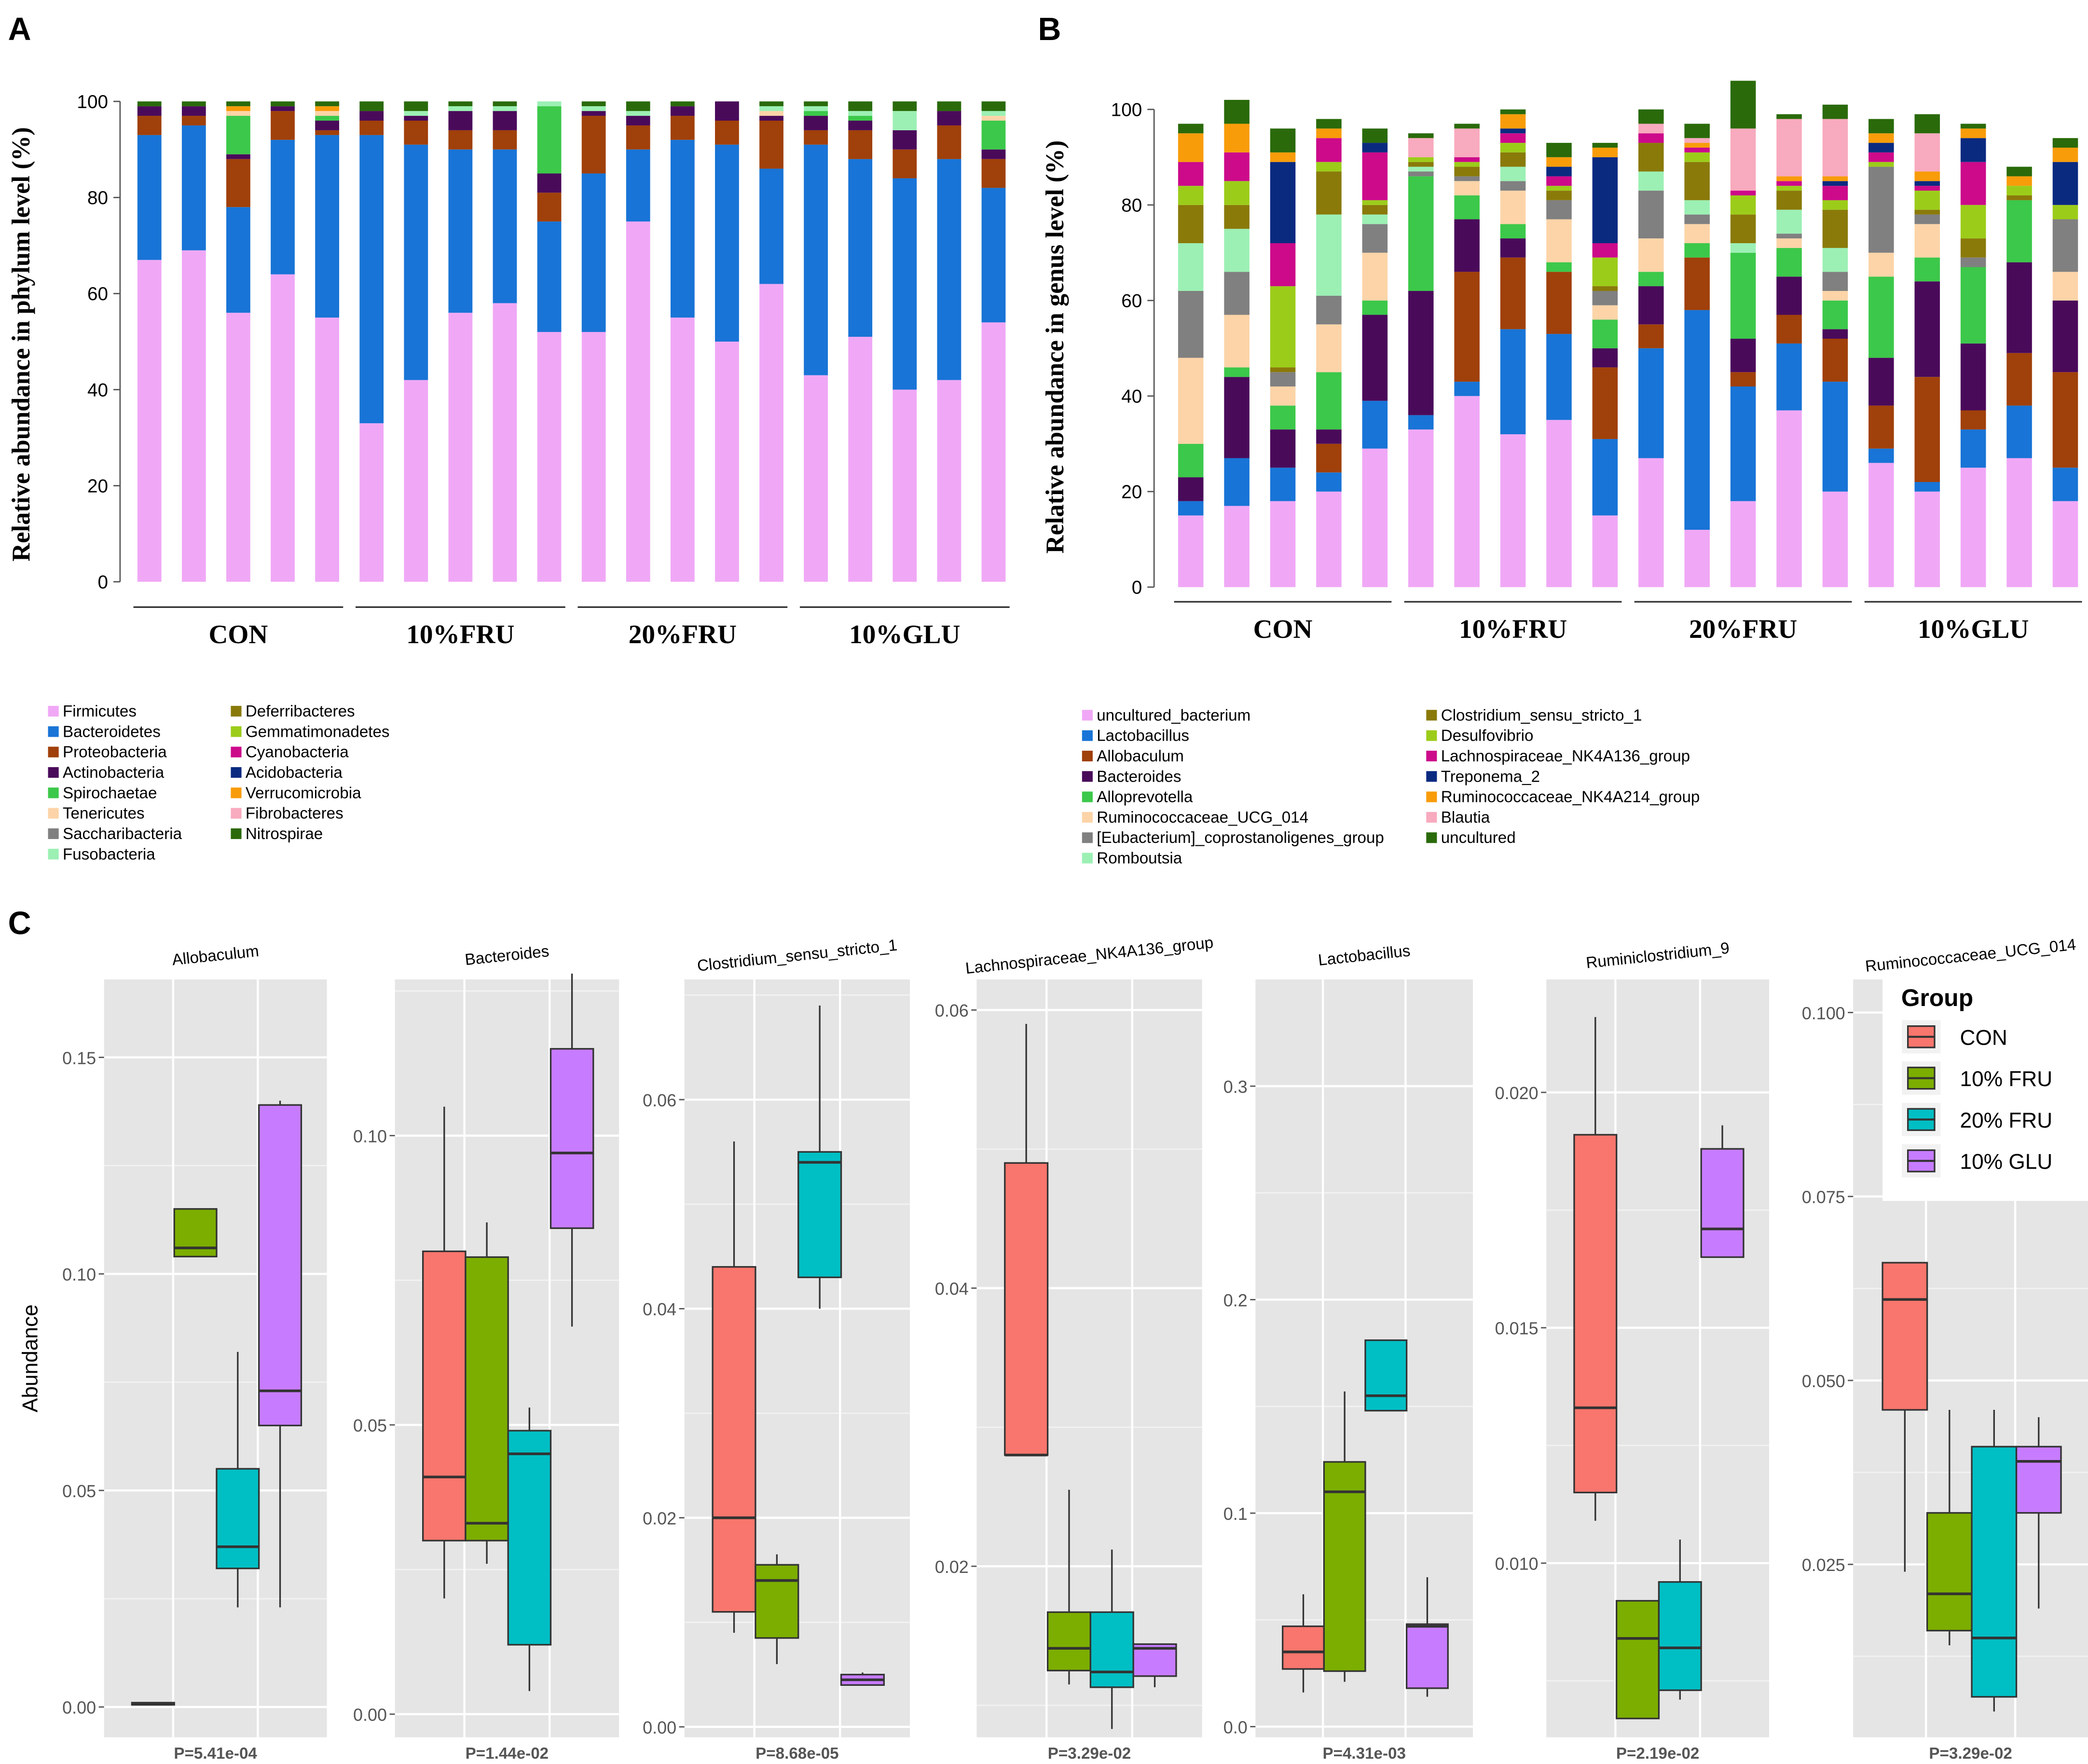  I want to click on p-value: P=1.44e-02, so click(508, 1754).